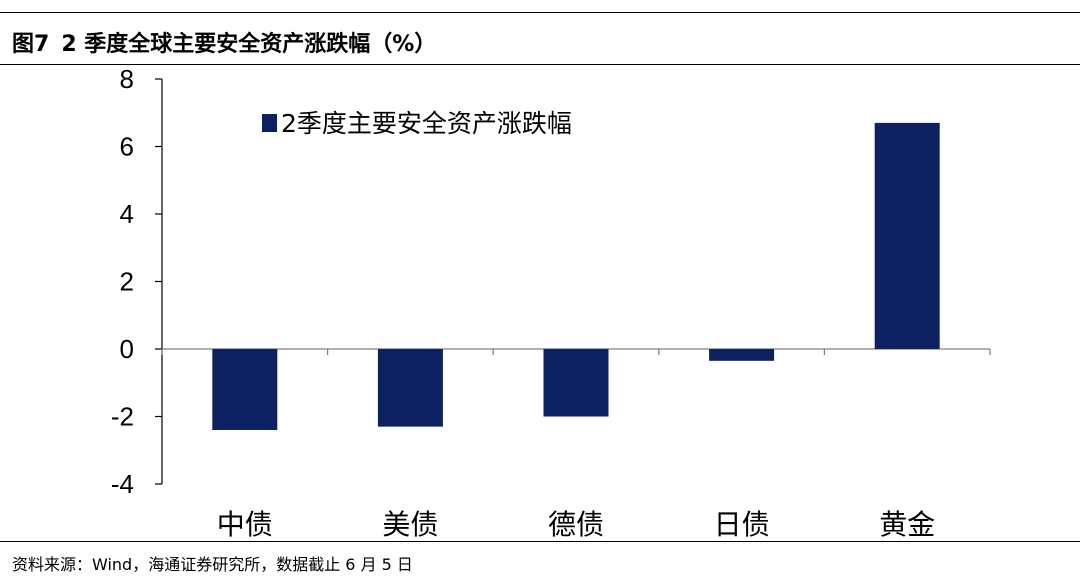 The height and width of the screenshot is (583, 1080). I want to click on x-tick-label: 美债, so click(410, 524).